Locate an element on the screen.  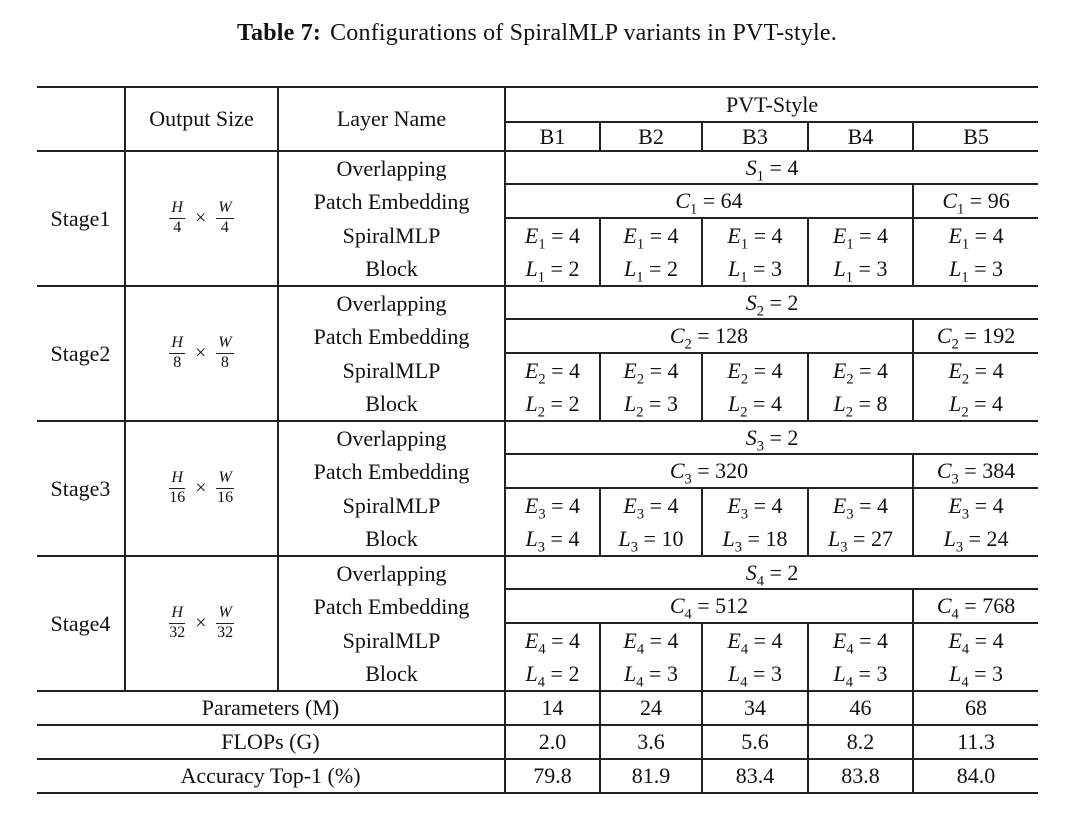
footer-value-cell: 3.6 is located at coordinates (651, 741).